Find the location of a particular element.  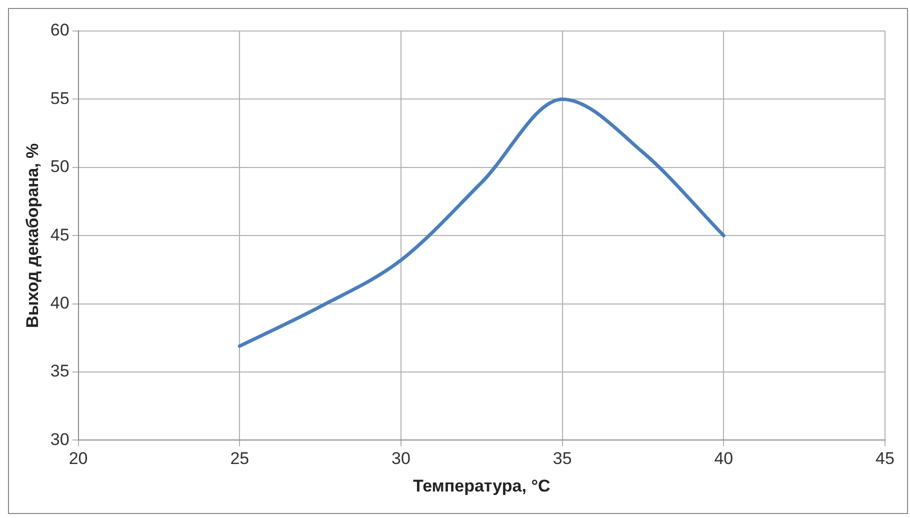

y-tick-label: 50 is located at coordinates (60, 166).